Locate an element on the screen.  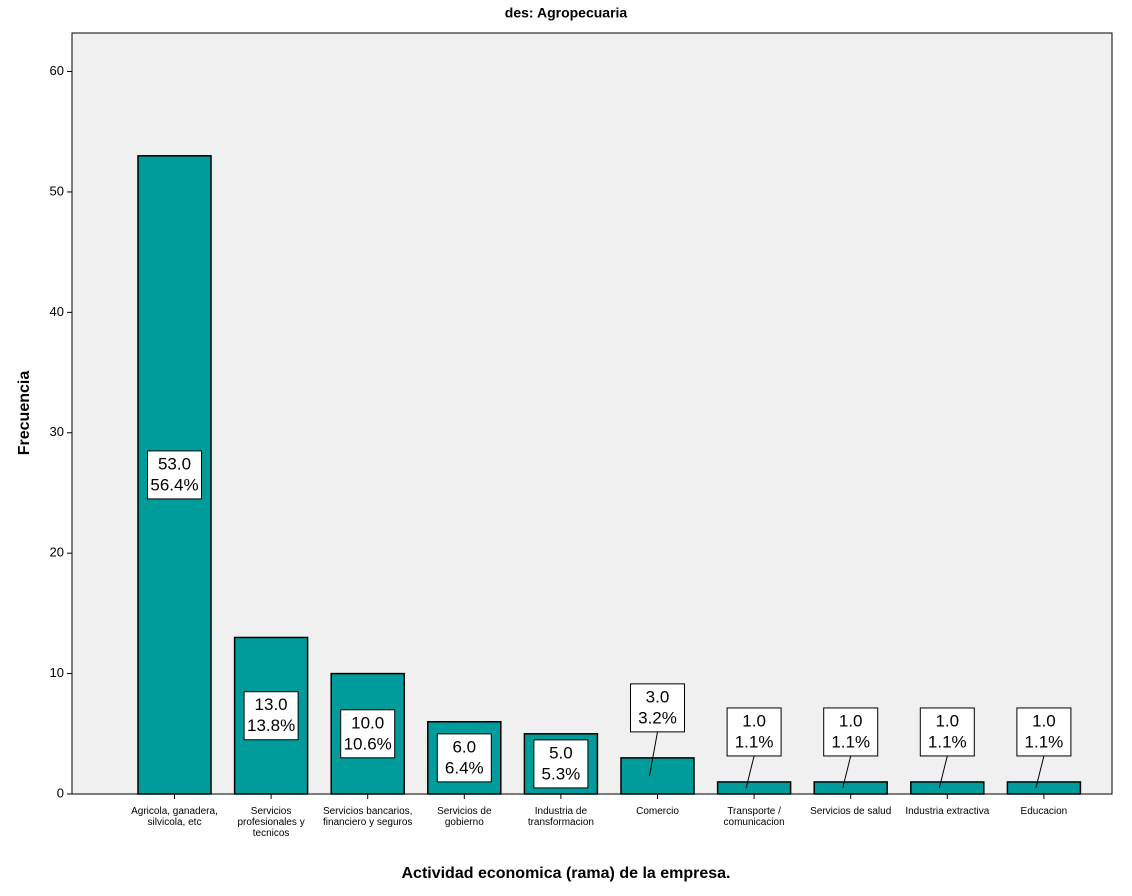
y-tick-label: 0 is located at coordinates (60, 792).